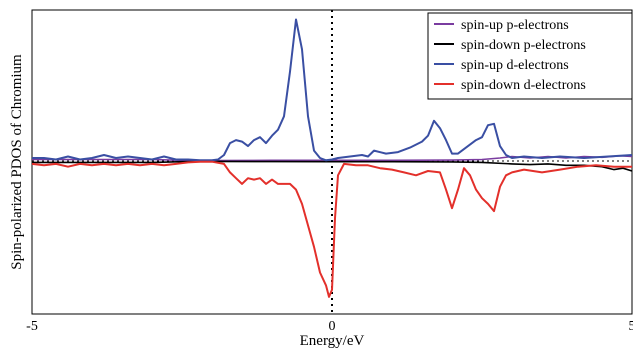 This screenshot has height=350, width=633. What do you see at coordinates (332, 341) in the screenshot?
I see `x-axis-label: Energy/eV` at bounding box center [332, 341].